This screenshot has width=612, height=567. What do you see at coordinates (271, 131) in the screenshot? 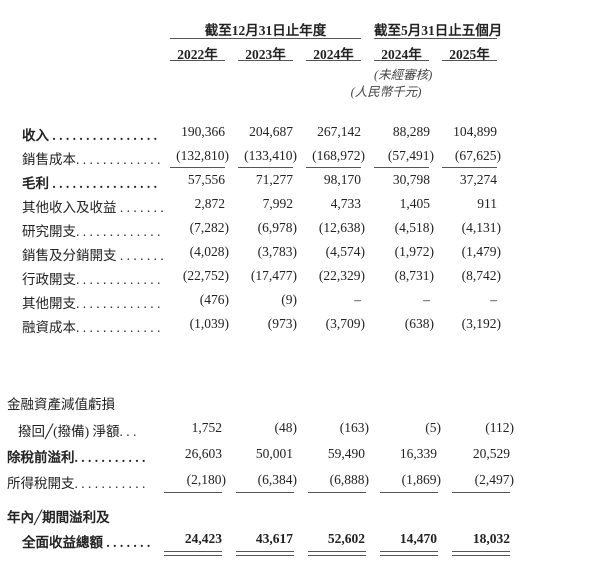
I see `cell-value: 204,687` at bounding box center [271, 131].